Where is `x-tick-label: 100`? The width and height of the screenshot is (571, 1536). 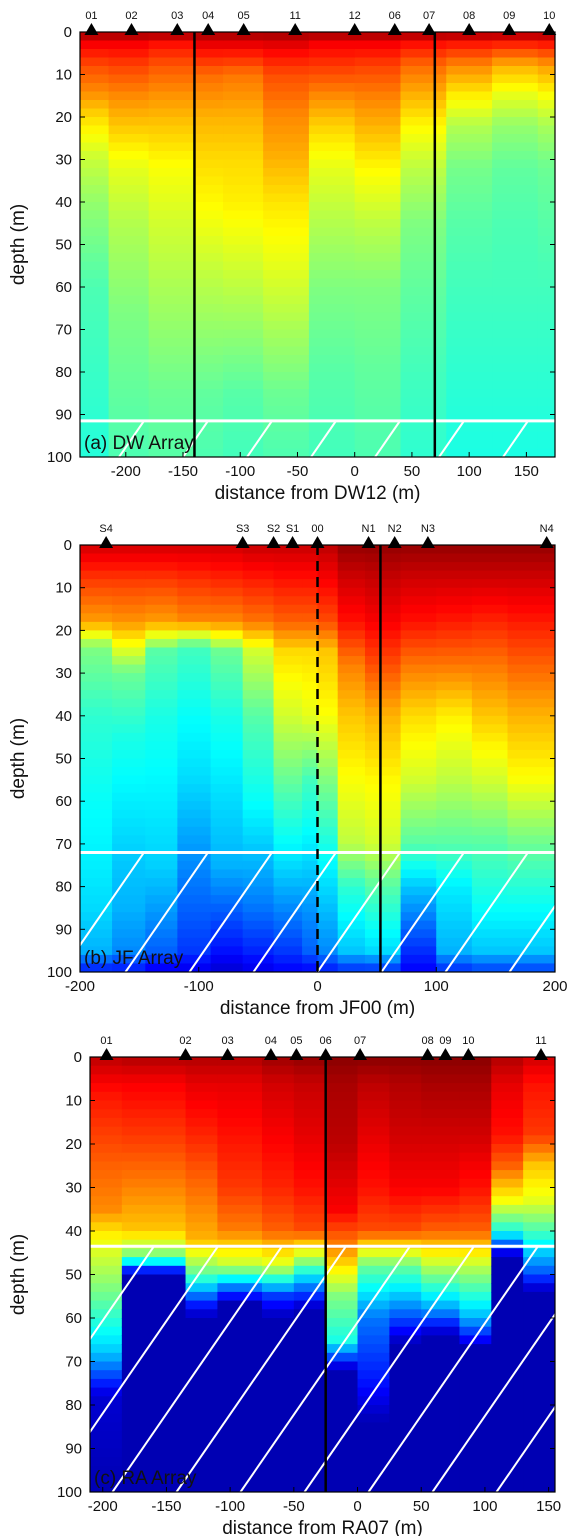
x-tick-label: 100 is located at coordinates (469, 471).